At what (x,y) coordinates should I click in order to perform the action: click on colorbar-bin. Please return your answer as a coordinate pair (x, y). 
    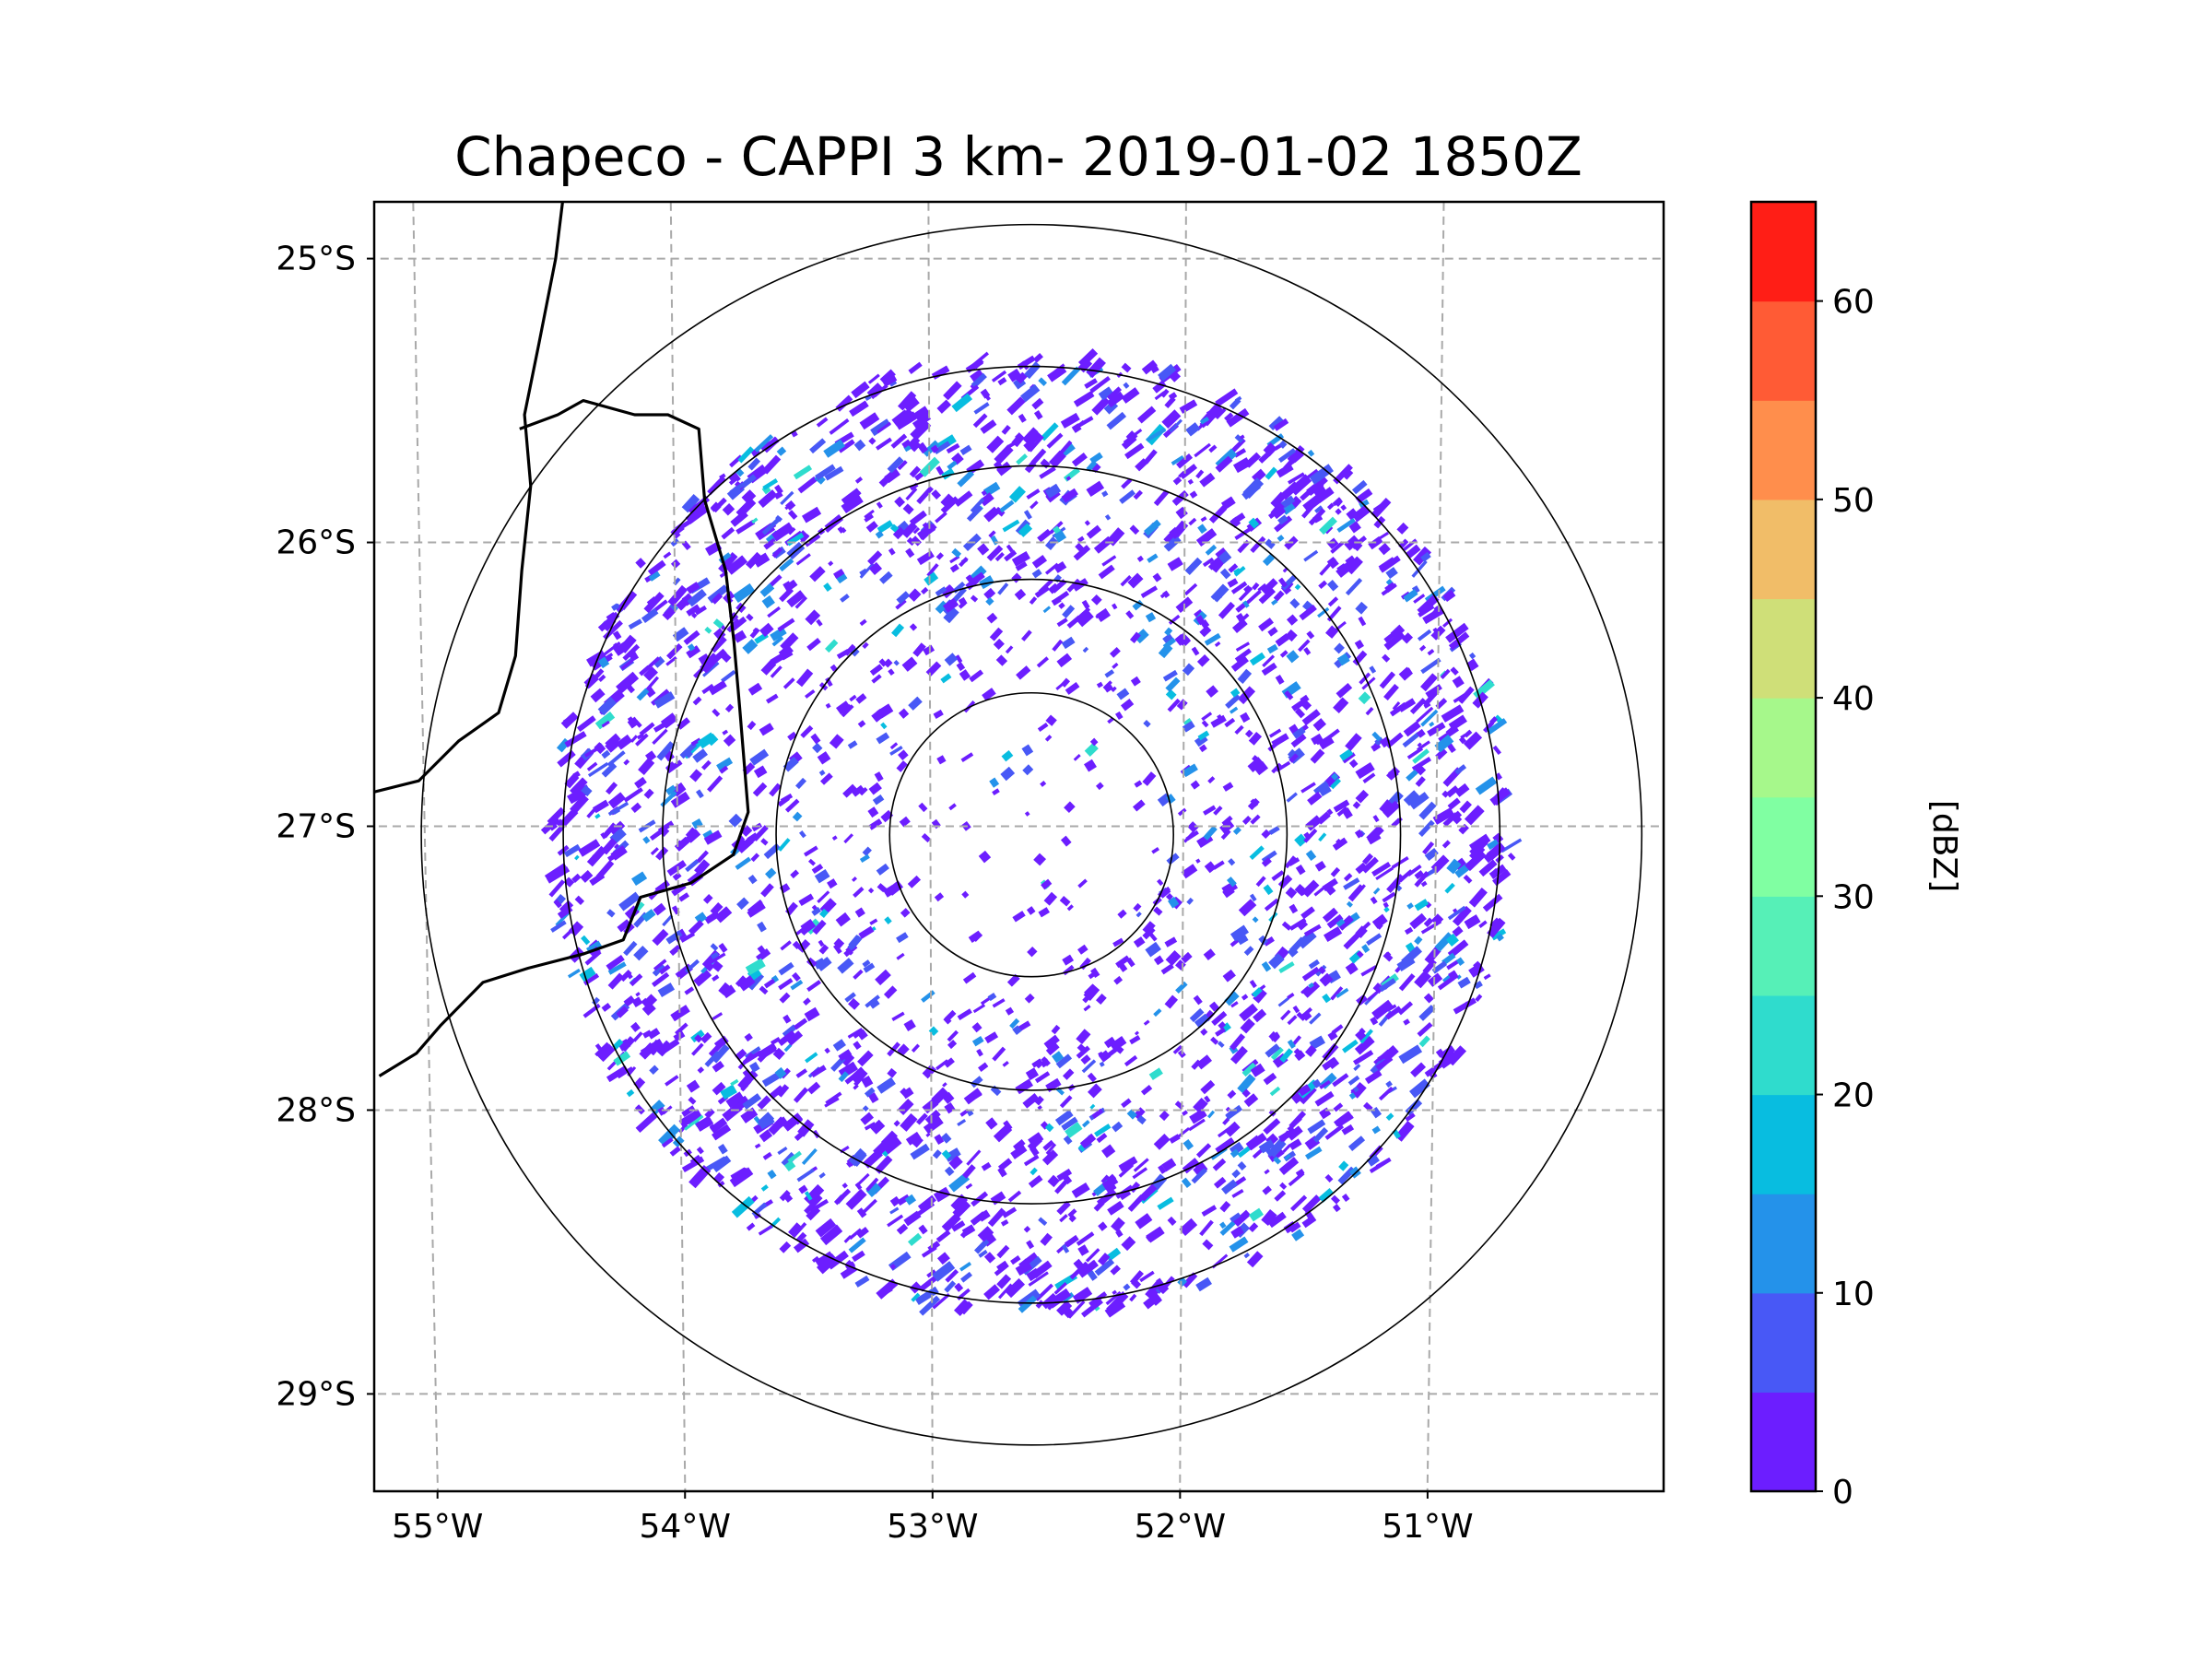
    Looking at the image, I should click on (1783, 549).